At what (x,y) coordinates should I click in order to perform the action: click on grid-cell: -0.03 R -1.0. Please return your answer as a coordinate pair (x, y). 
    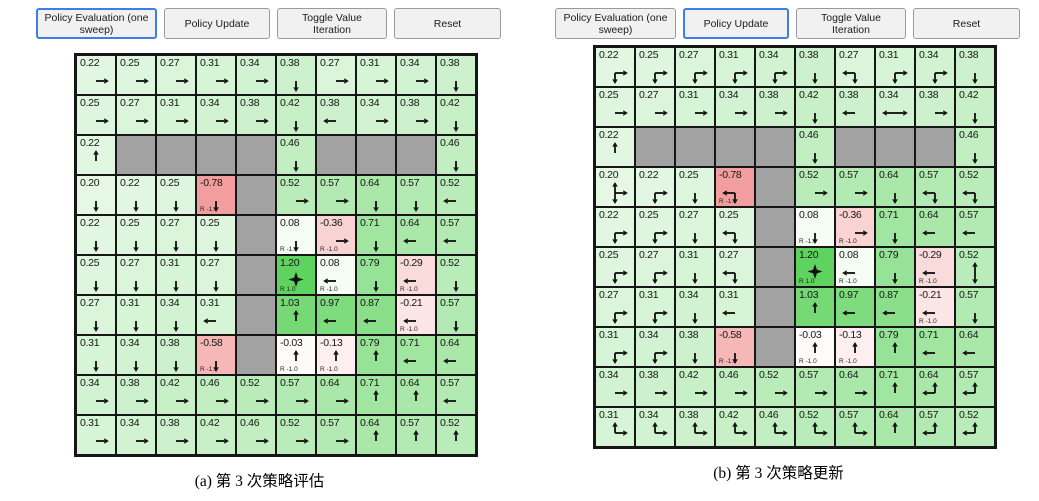
    Looking at the image, I should click on (296, 355).